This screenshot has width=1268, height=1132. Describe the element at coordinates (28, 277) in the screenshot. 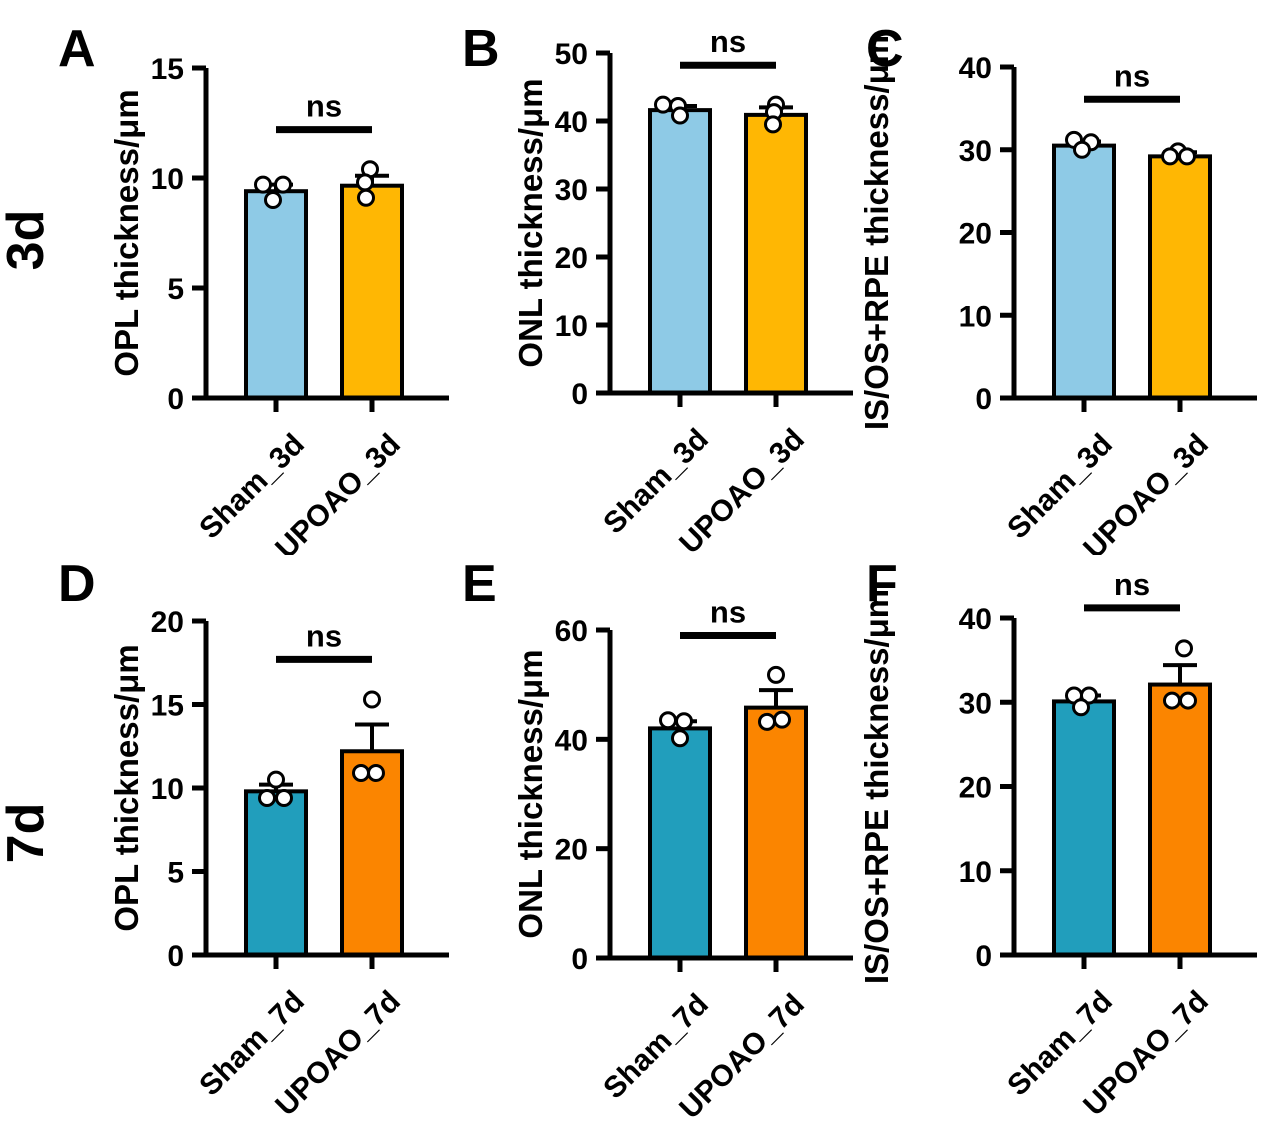

I see `row-gutter-3d: 3d` at that location.